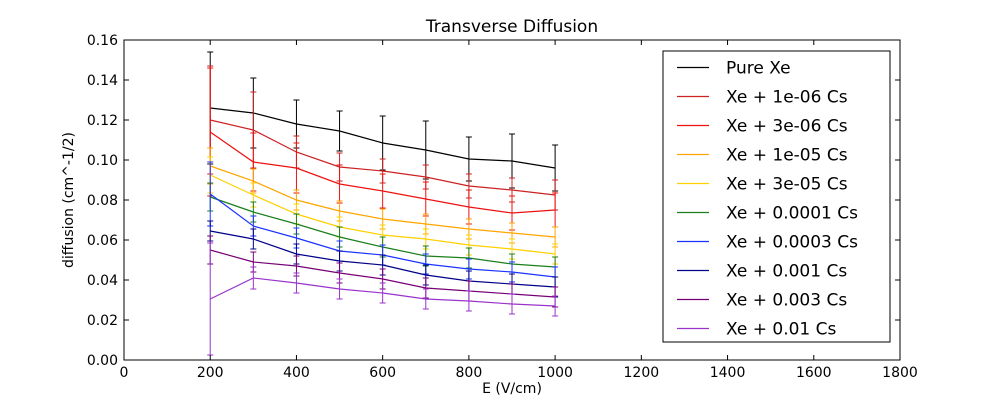 This screenshot has height=400, width=1000. I want to click on chart-title: Transverse Diffusion, so click(511, 27).